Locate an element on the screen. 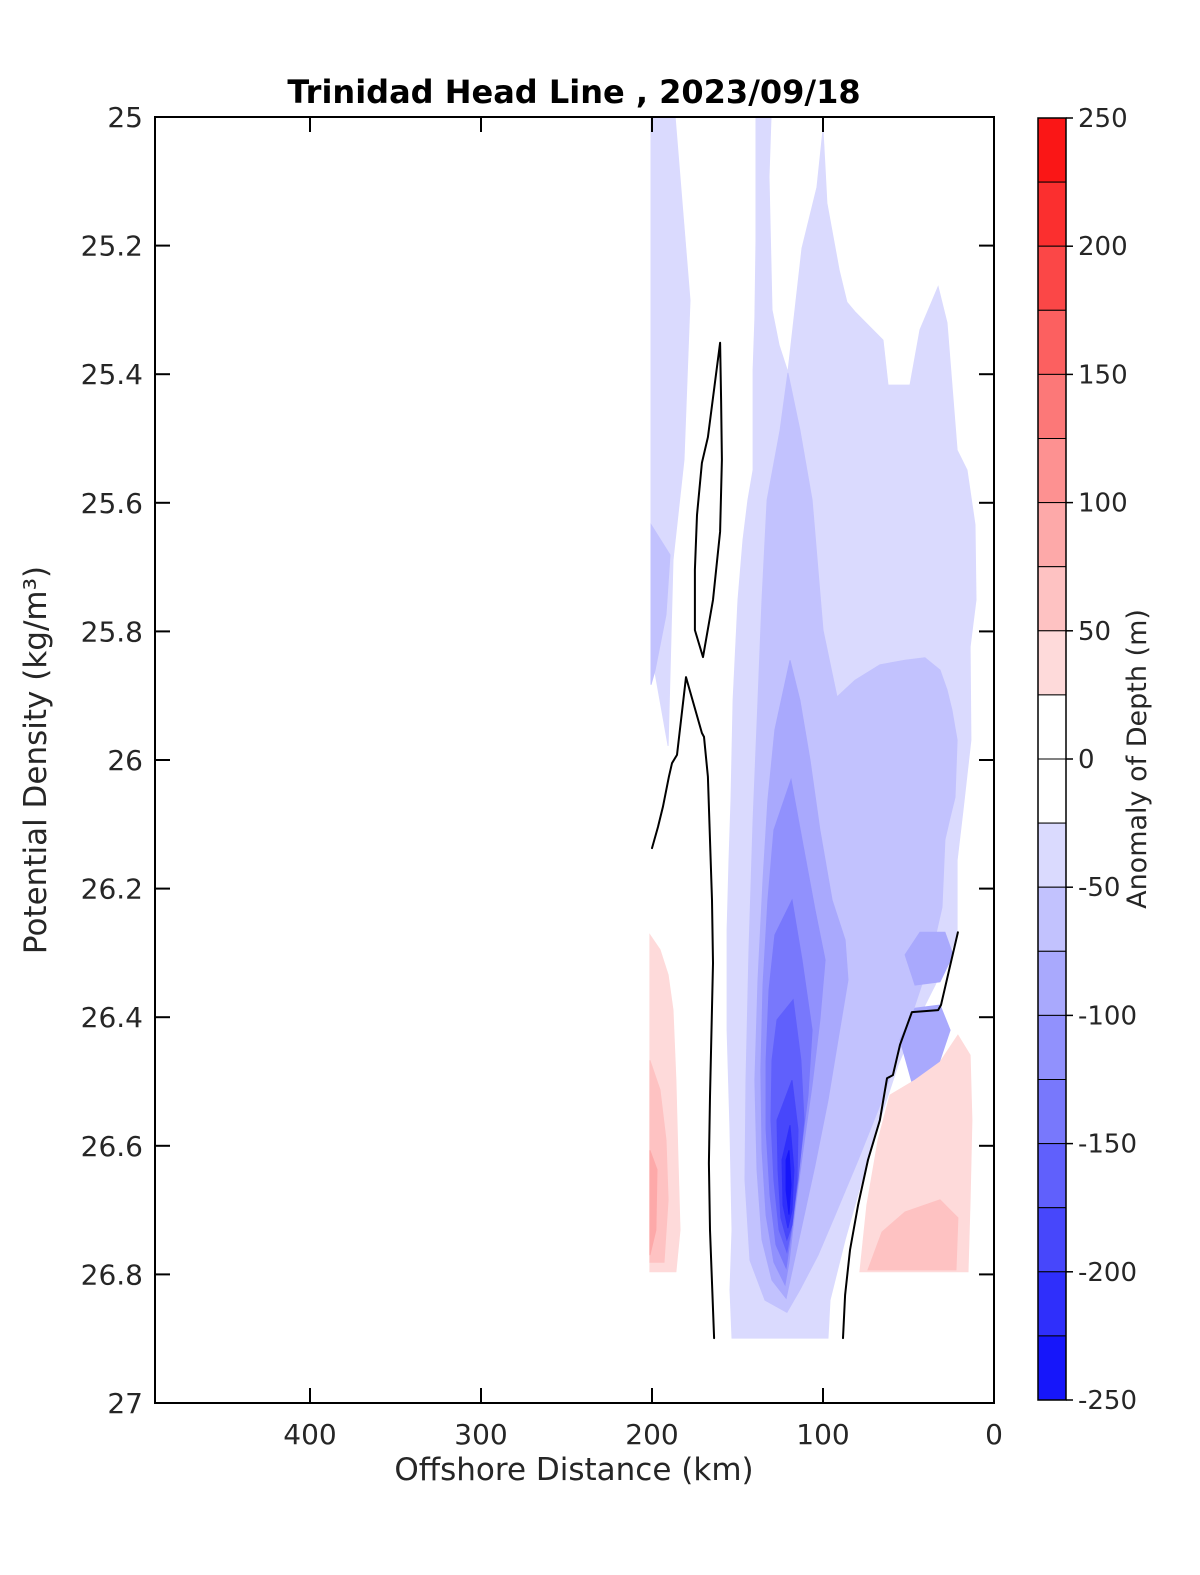 This screenshot has width=1200, height=1575. x-tick-label: 100 is located at coordinates (822, 1434).